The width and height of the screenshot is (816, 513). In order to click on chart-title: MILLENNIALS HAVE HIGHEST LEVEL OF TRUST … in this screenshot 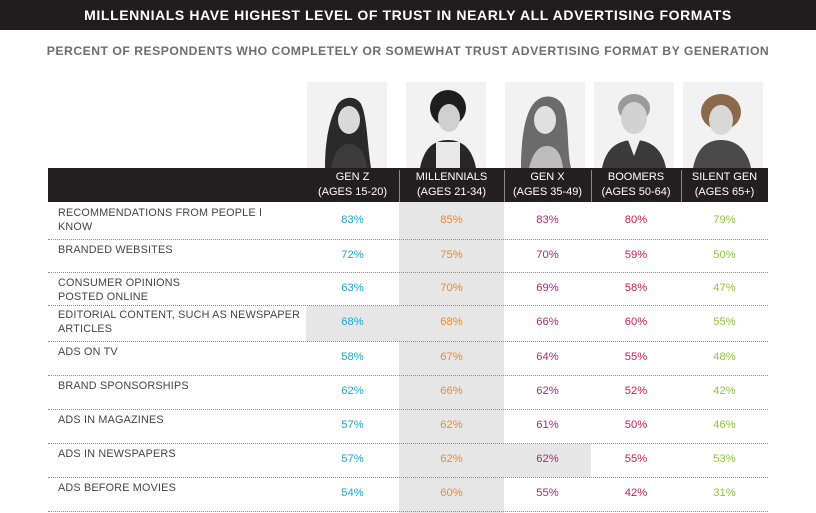, I will do `click(408, 15)`.